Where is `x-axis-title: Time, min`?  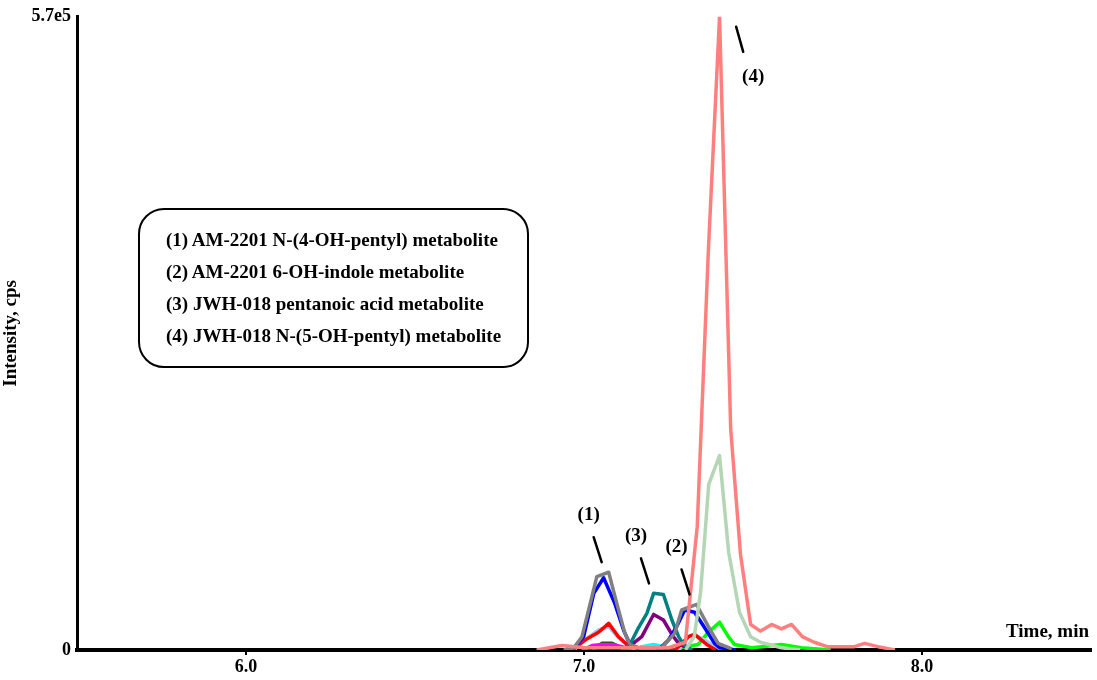
x-axis-title: Time, min is located at coordinates (1047, 631).